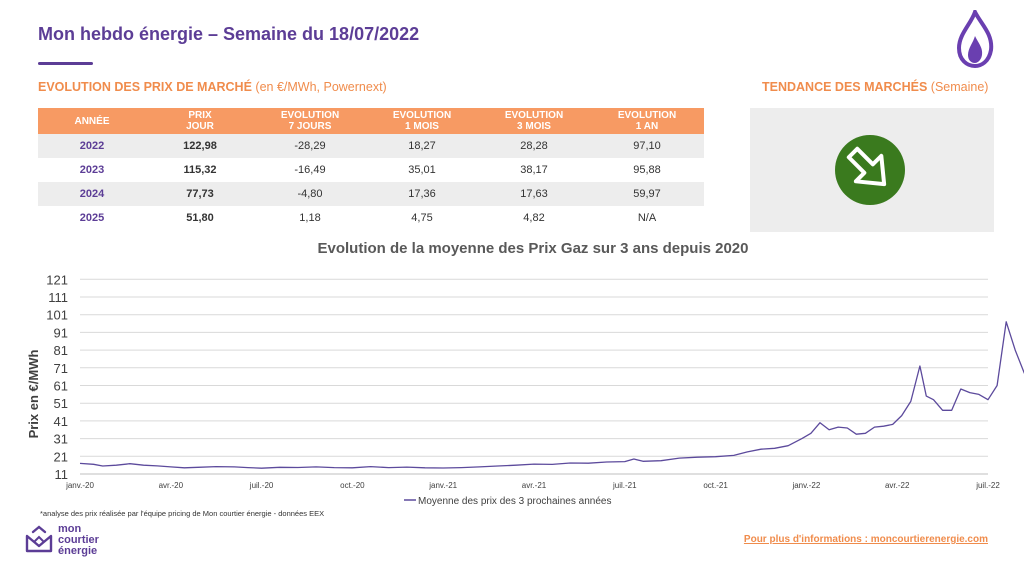  What do you see at coordinates (870, 170) in the screenshot?
I see `arrow-down-right-icon` at bounding box center [870, 170].